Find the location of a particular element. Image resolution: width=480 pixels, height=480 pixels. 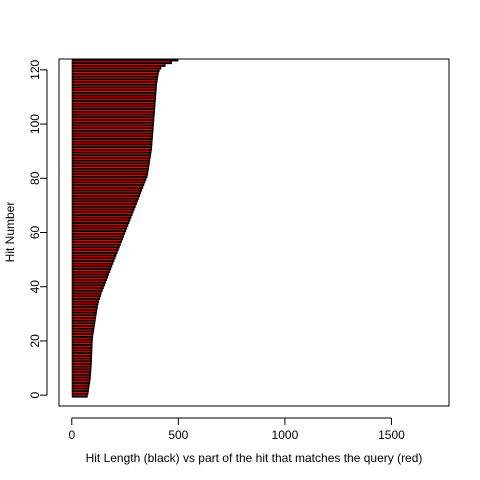

y-axis: 0 20 40 60 80 100 120 is located at coordinates (38, 229).